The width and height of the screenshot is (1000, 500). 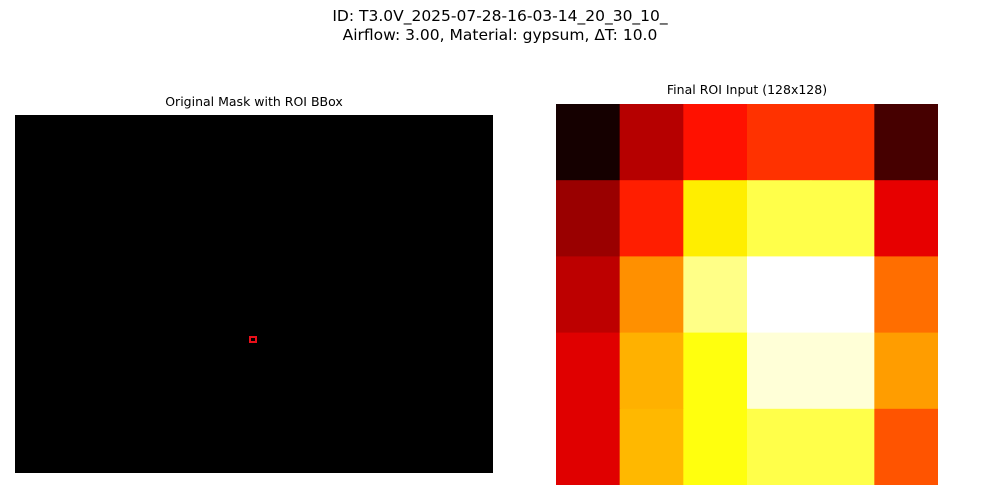 I want to click on heatmap-cell-r3-c2, so click(x=715, y=371).